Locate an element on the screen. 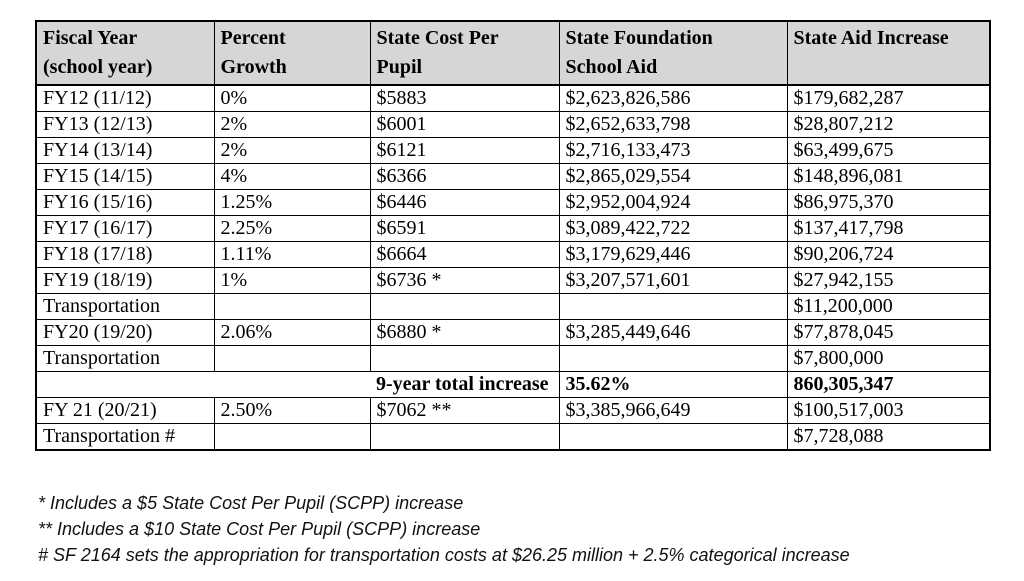 This screenshot has height=581, width=1024. column-header-state-foundation-school-aid: State Foundation School Aid is located at coordinates (673, 53).